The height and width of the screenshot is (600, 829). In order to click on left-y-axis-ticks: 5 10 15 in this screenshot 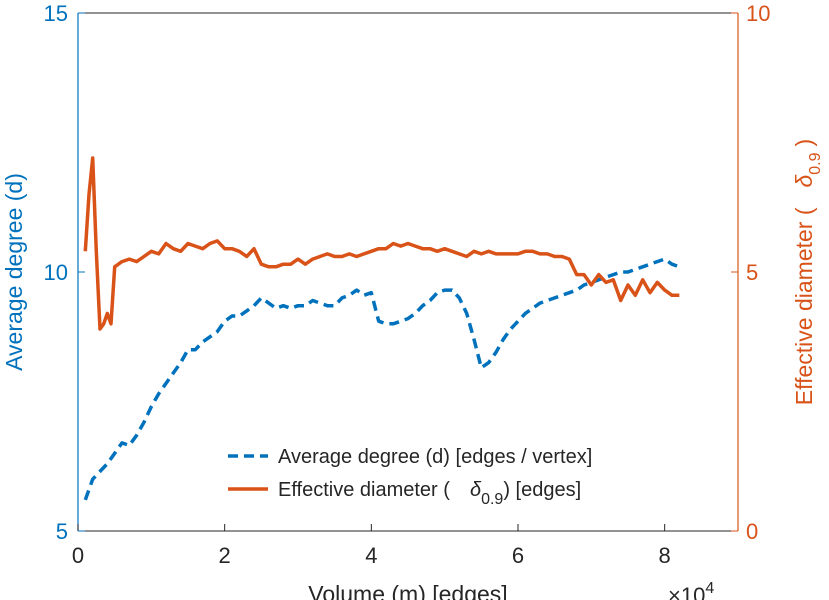, I will do `click(64, 272)`.